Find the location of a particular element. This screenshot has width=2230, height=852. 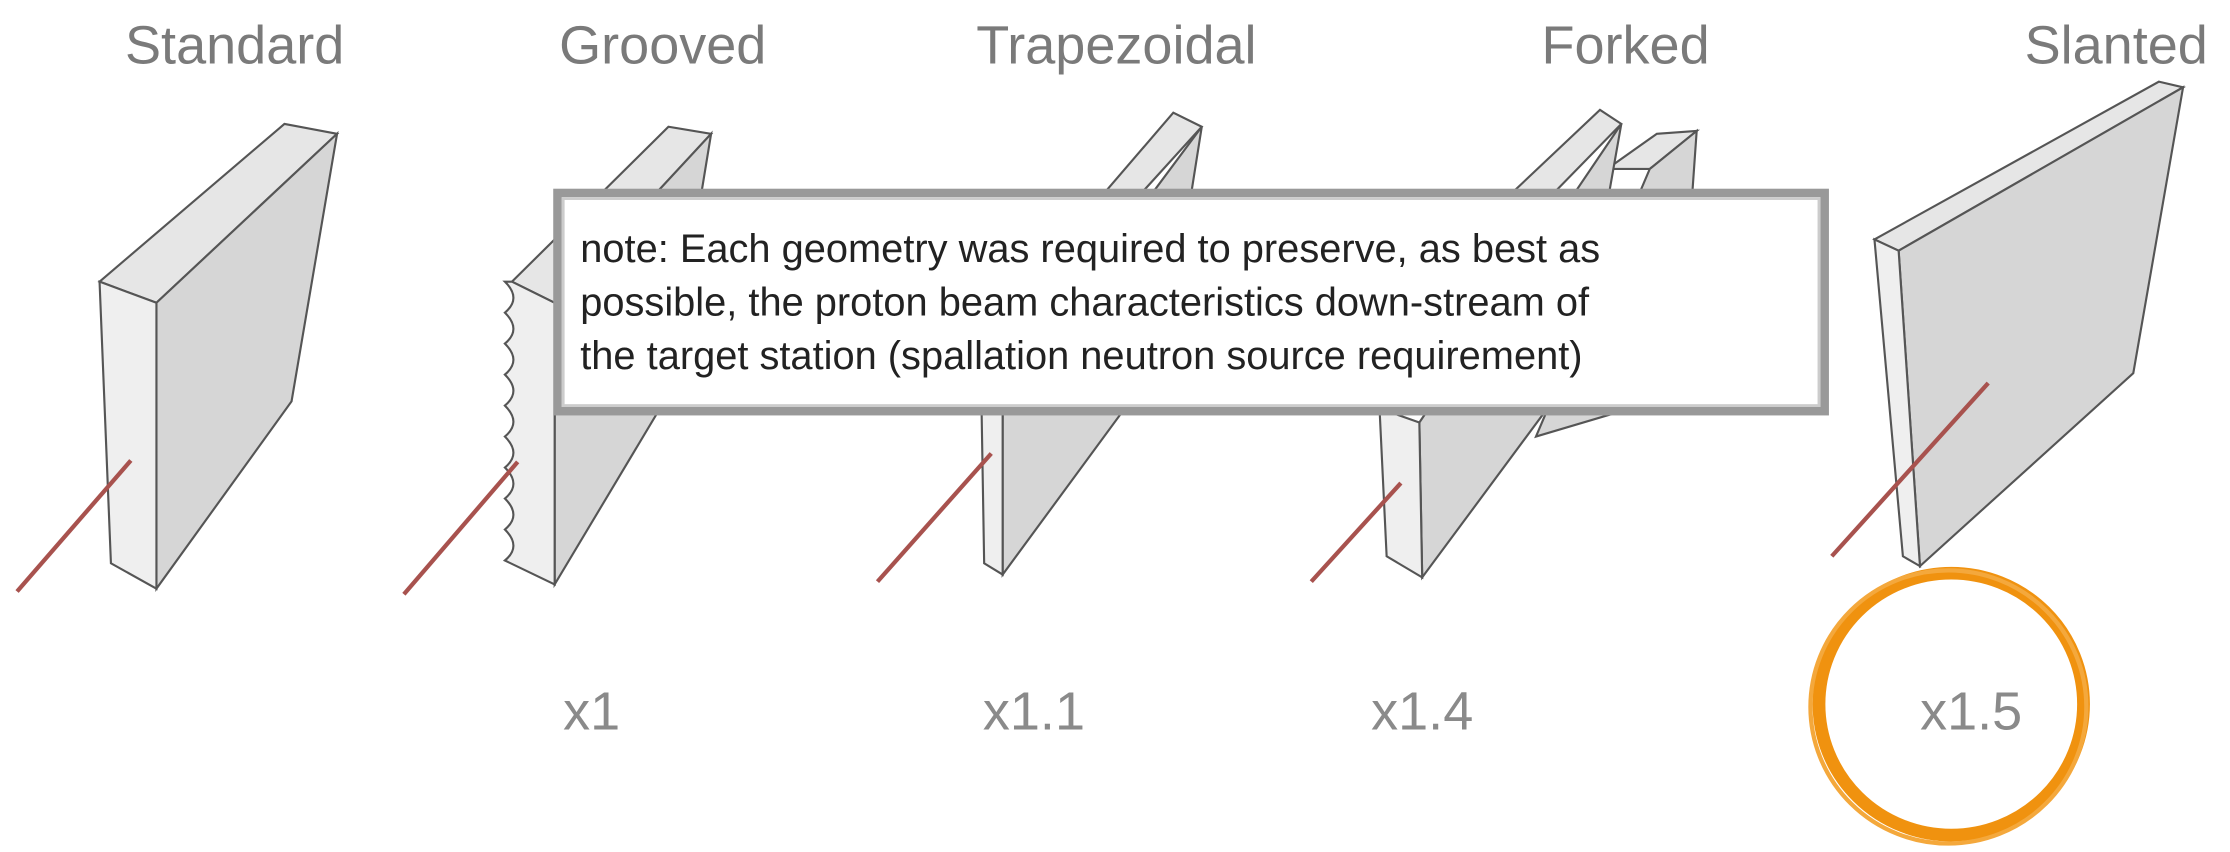

highlight-circle is located at coordinates (1951, 704).